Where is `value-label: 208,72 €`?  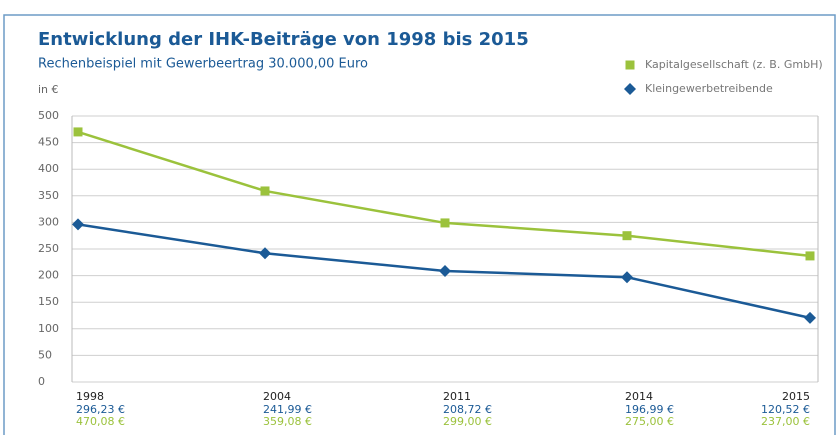 value-label: 208,72 € is located at coordinates (467, 409).